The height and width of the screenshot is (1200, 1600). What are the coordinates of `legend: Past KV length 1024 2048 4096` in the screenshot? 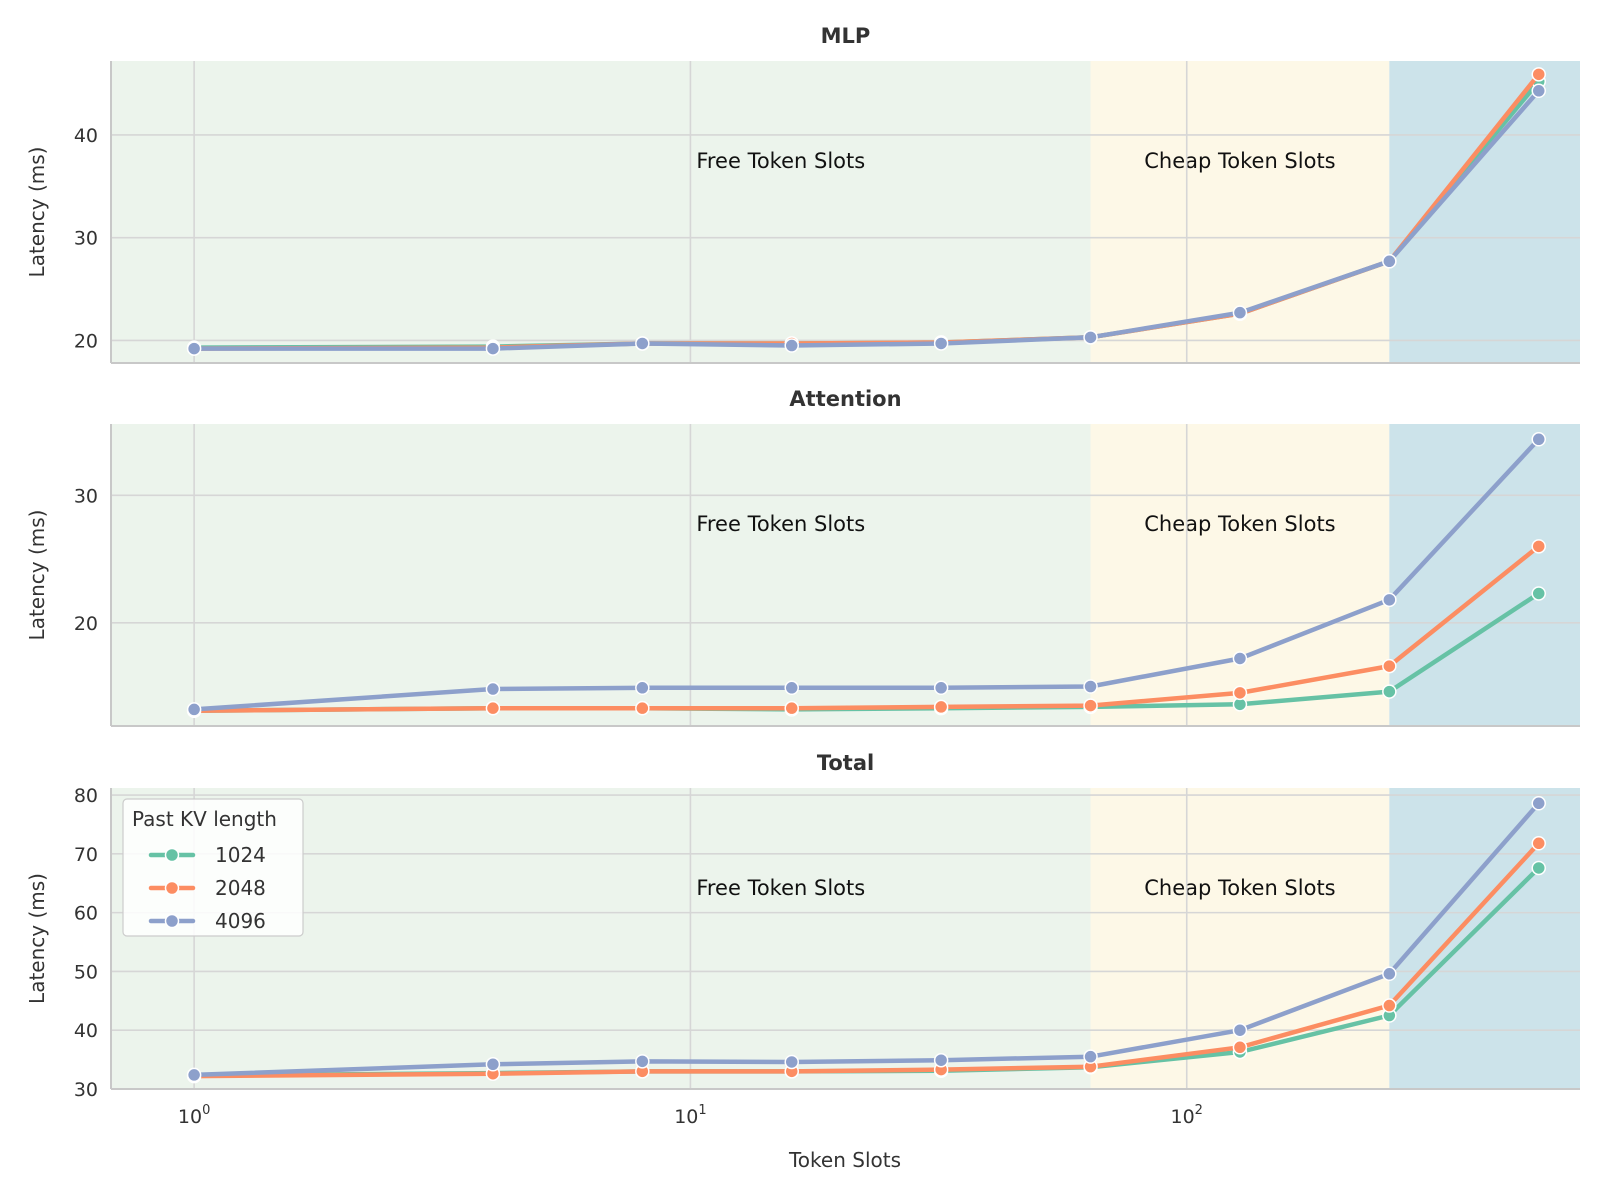 It's located at (213, 867).